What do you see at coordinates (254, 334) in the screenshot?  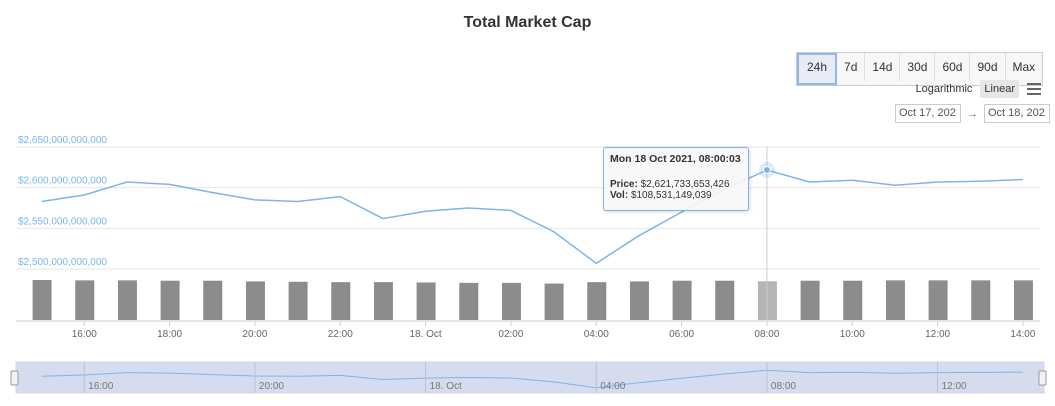 I see `x-tick-label: 20:00` at bounding box center [254, 334].